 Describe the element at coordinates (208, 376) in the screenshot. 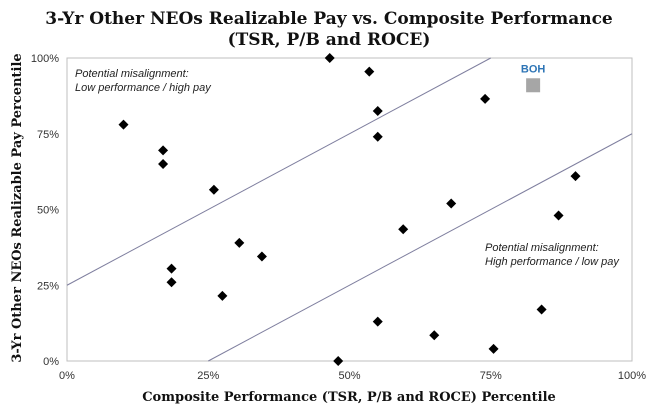

I see `x-tick-label: 25%` at that location.